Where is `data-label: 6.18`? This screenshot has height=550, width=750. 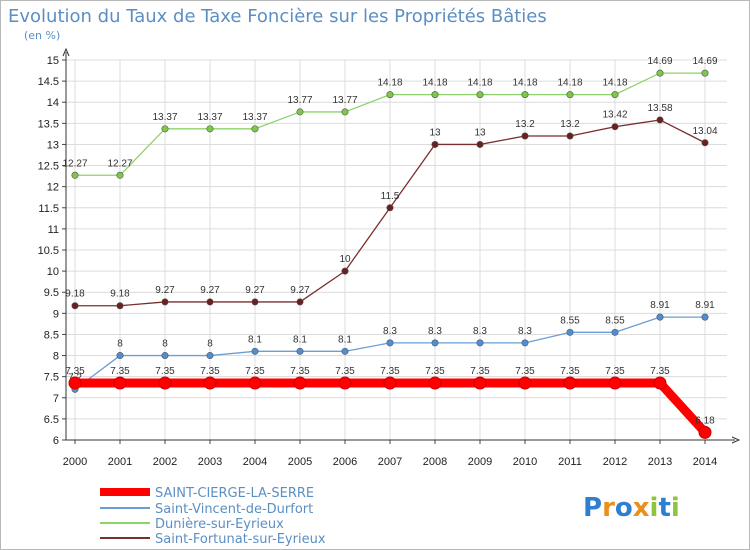
data-label: 6.18 is located at coordinates (705, 420).